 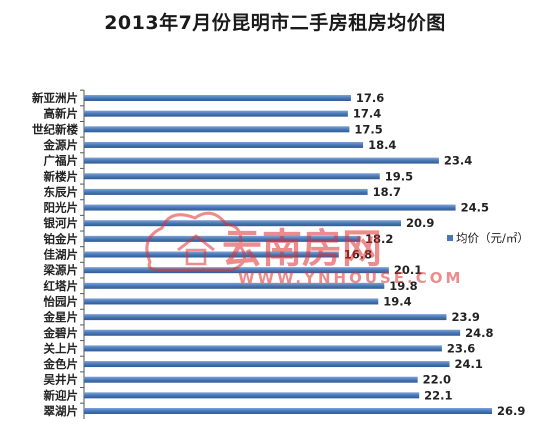 I want to click on data-label: 17.5, so click(x=368, y=129).